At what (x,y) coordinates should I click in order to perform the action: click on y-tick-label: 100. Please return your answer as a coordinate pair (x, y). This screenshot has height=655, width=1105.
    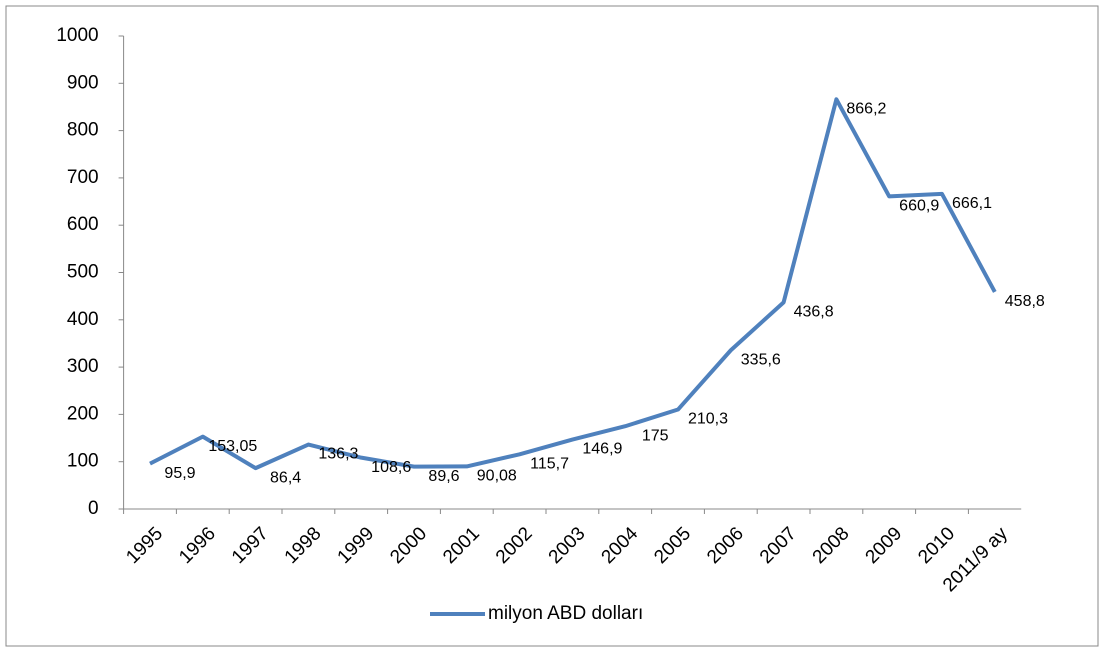
    Looking at the image, I should click on (83, 461).